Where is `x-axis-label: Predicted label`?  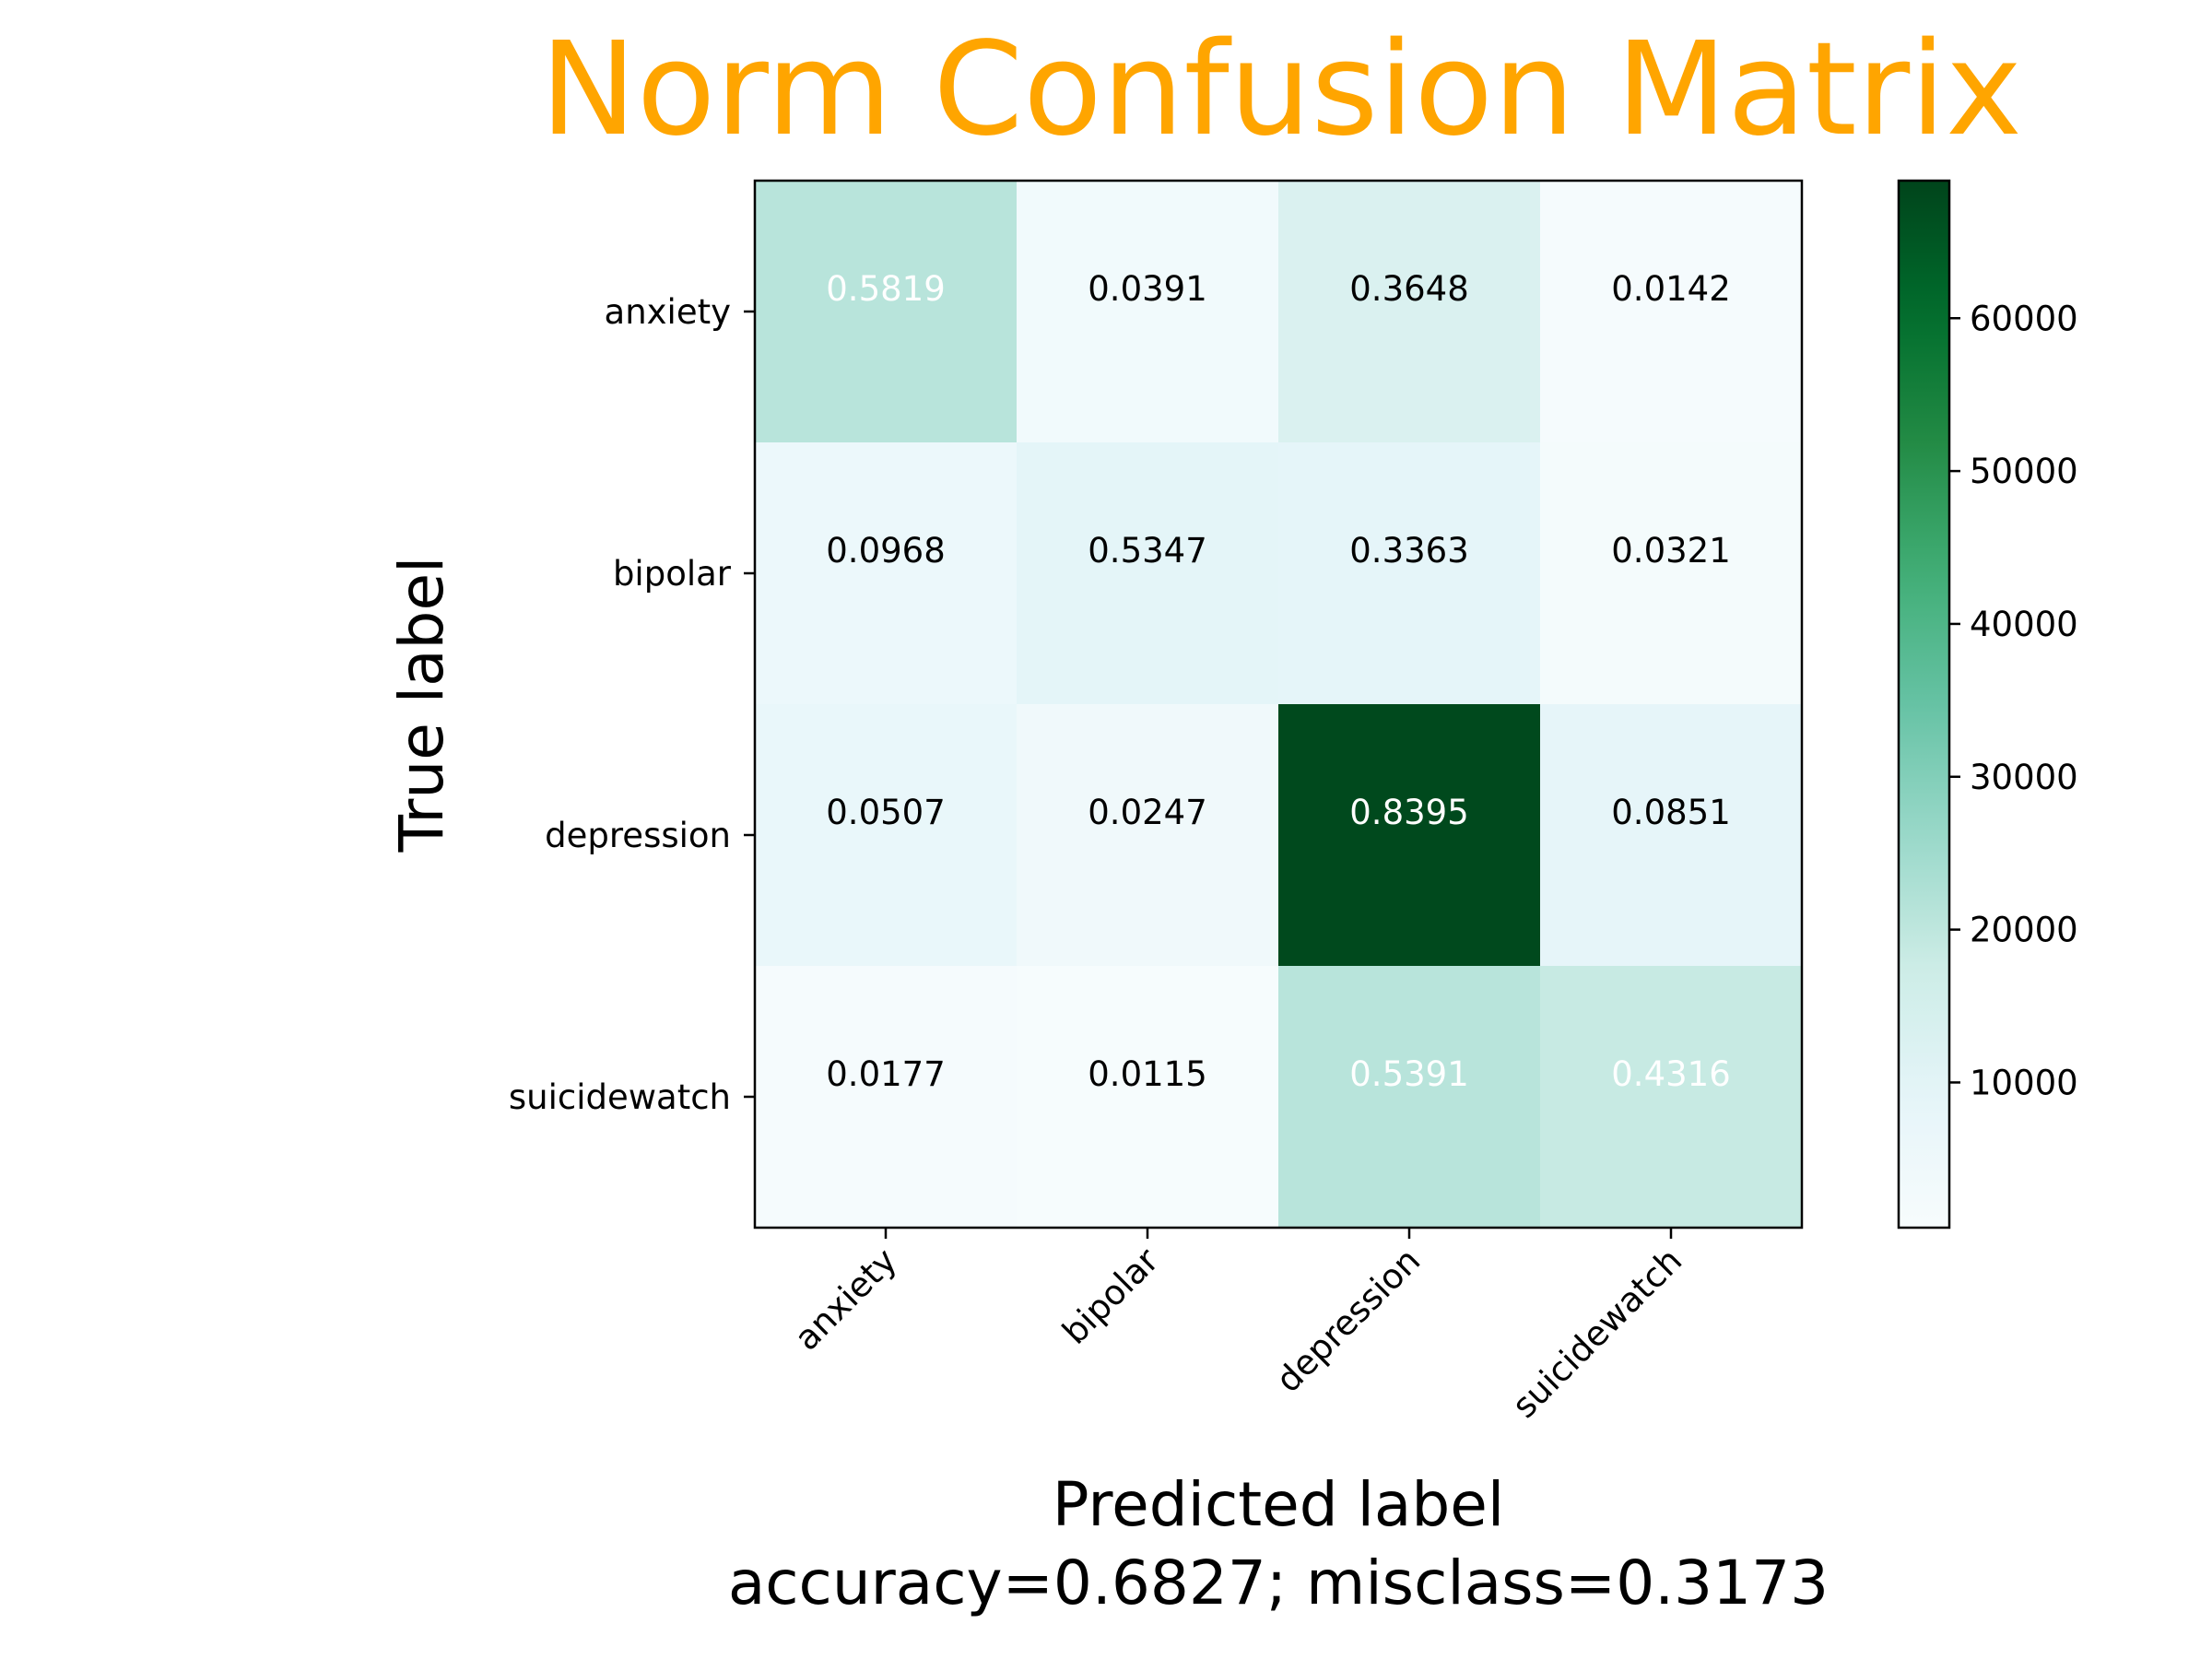 x-axis-label: Predicted label is located at coordinates (1278, 1504).